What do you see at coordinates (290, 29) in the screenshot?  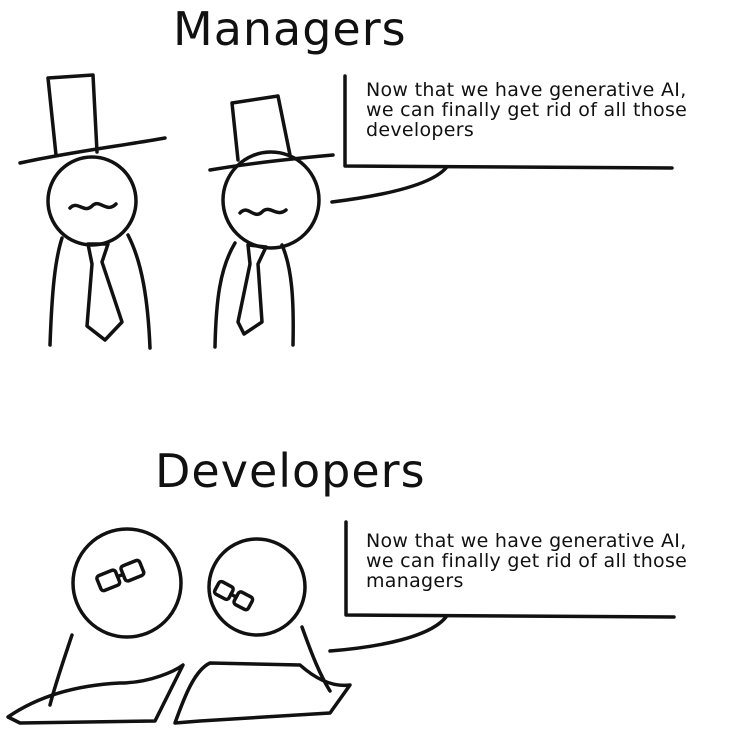 I see `page-title: Managers` at bounding box center [290, 29].